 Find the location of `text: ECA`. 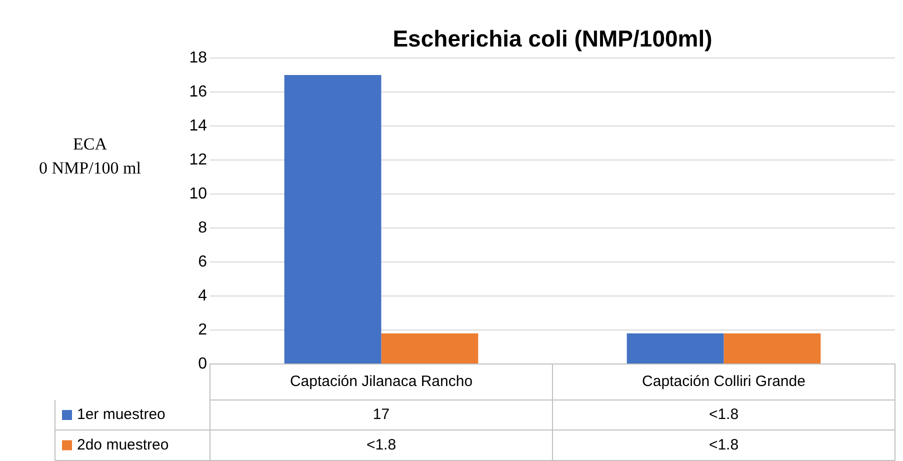

text: ECA is located at coordinates (90, 144).